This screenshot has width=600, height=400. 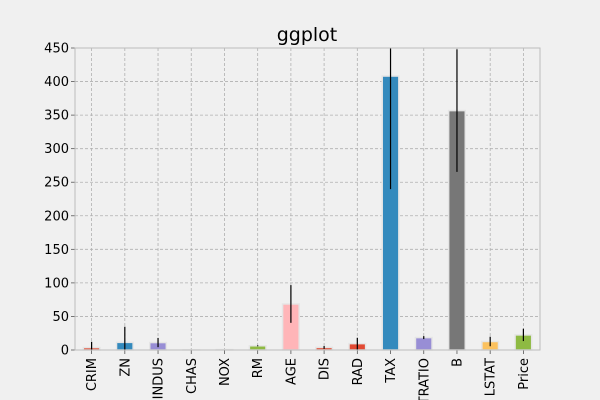 What do you see at coordinates (524, 374) in the screenshot?
I see `x-tick-label: Price` at bounding box center [524, 374].